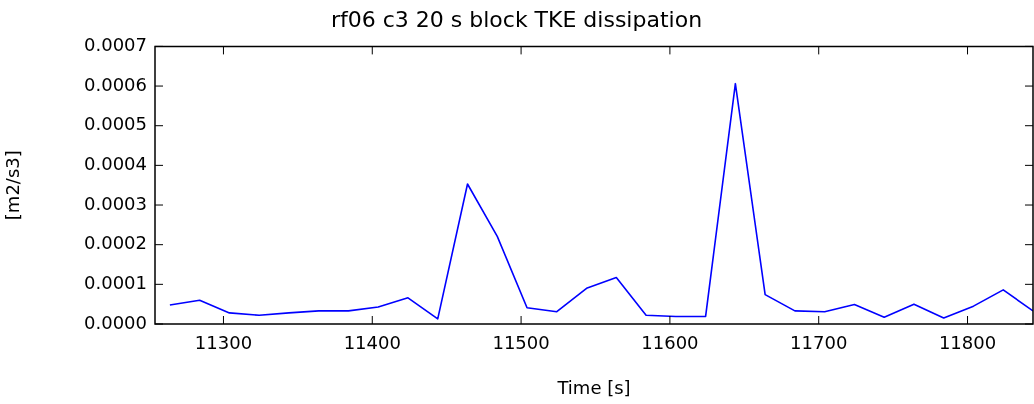  Describe the element at coordinates (115, 84) in the screenshot. I see `y-tick-label: 0.0006` at that location.